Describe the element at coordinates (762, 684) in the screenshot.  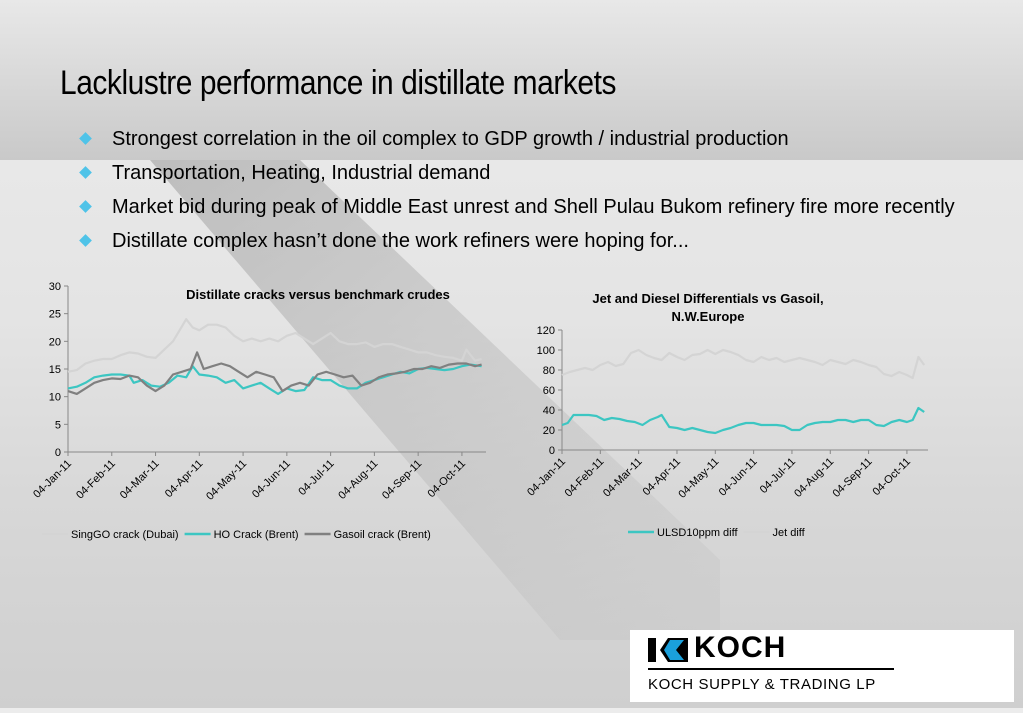
I see `logo-subtitle: KOCH SUPPLY & TRADING LP` at that location.